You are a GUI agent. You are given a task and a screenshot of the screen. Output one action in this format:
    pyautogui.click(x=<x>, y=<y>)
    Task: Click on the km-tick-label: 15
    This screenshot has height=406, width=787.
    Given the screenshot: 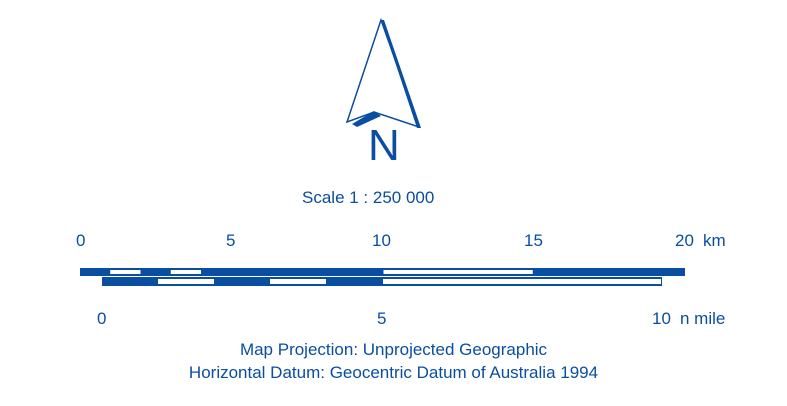 What is the action you would take?
    pyautogui.click(x=533, y=240)
    